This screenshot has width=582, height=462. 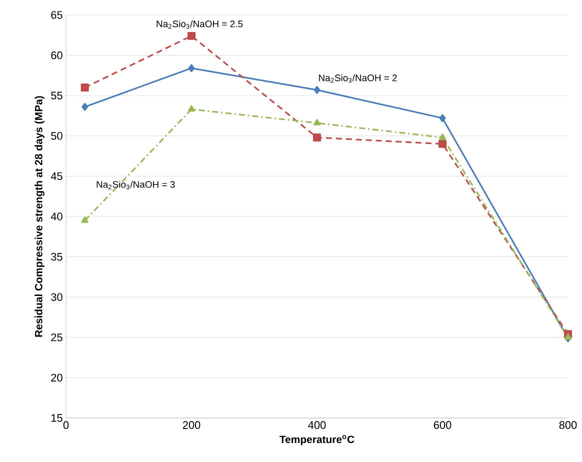 I want to click on y-tick-label: 25, so click(x=56, y=338).